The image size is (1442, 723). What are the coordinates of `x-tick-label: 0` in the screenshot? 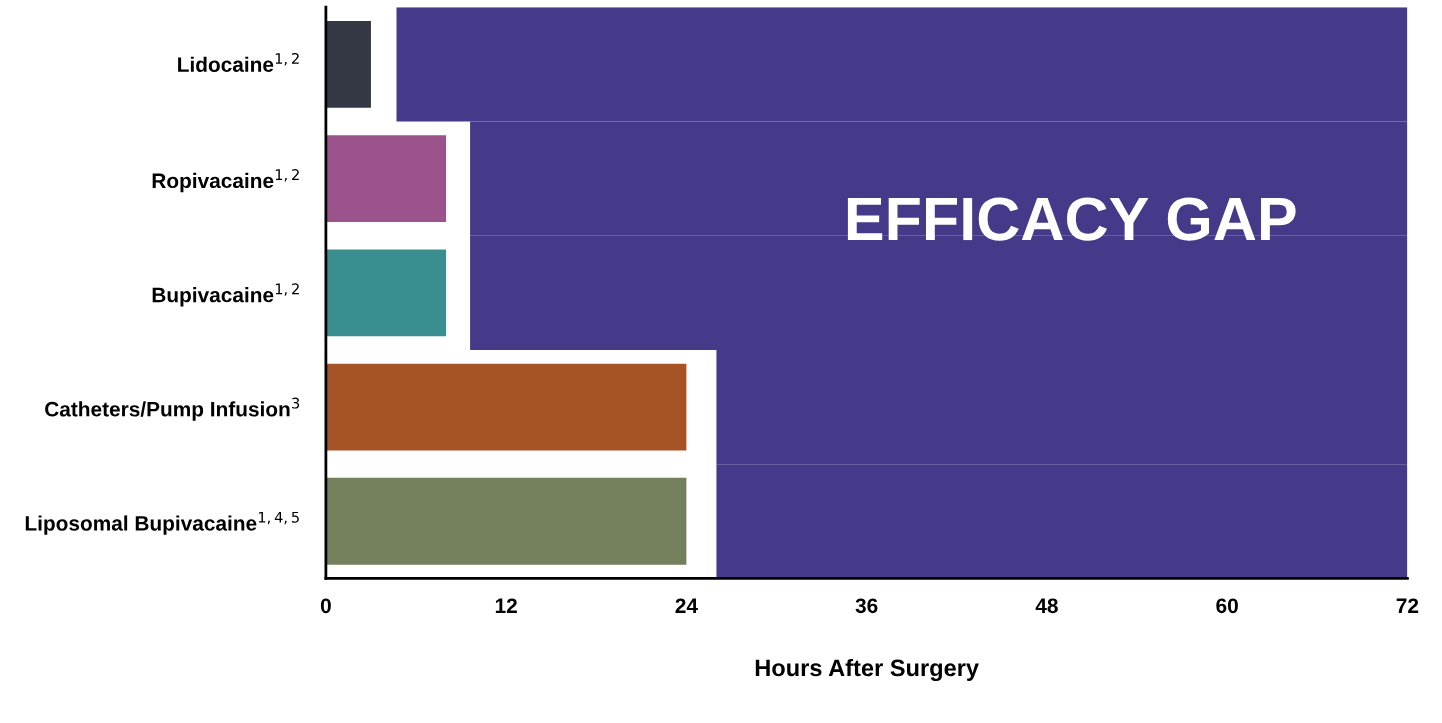 It's located at (325, 606).